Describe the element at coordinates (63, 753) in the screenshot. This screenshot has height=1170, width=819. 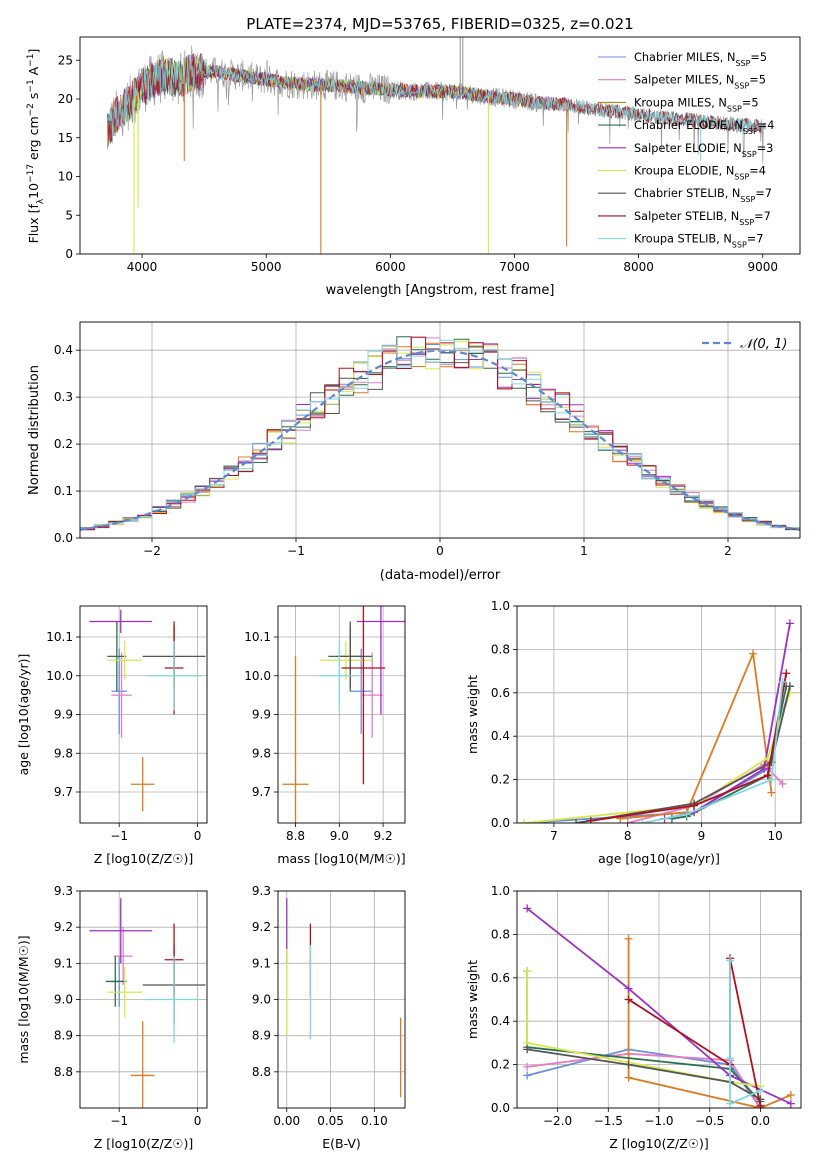
I see `y-tick-label: 9.8` at that location.